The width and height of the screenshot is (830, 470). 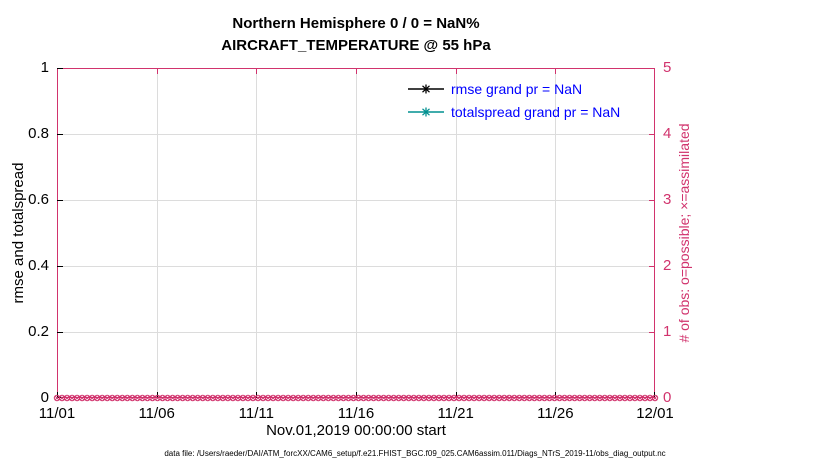 I want to click on x-axis-tick-label: 11/21, so click(x=455, y=413).